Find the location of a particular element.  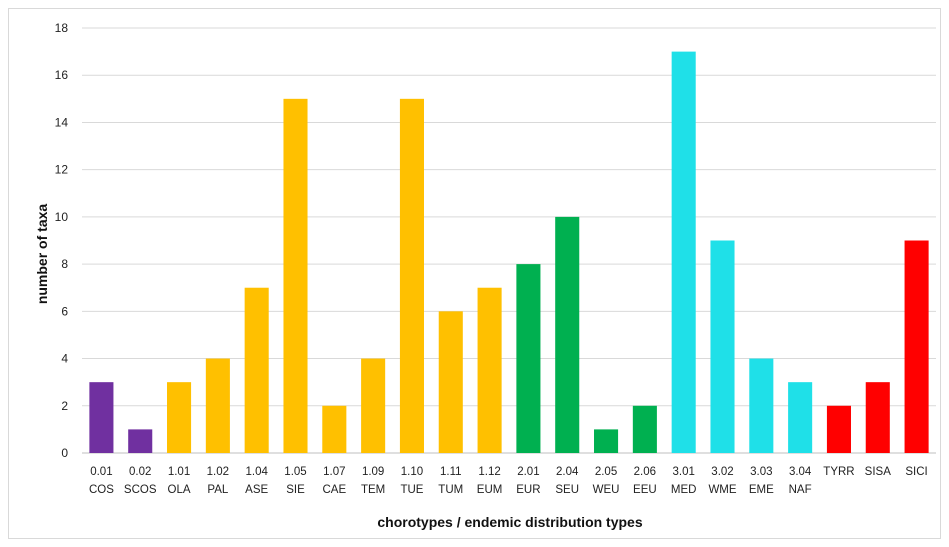

x-tick-code: 1.05 is located at coordinates (295, 472).